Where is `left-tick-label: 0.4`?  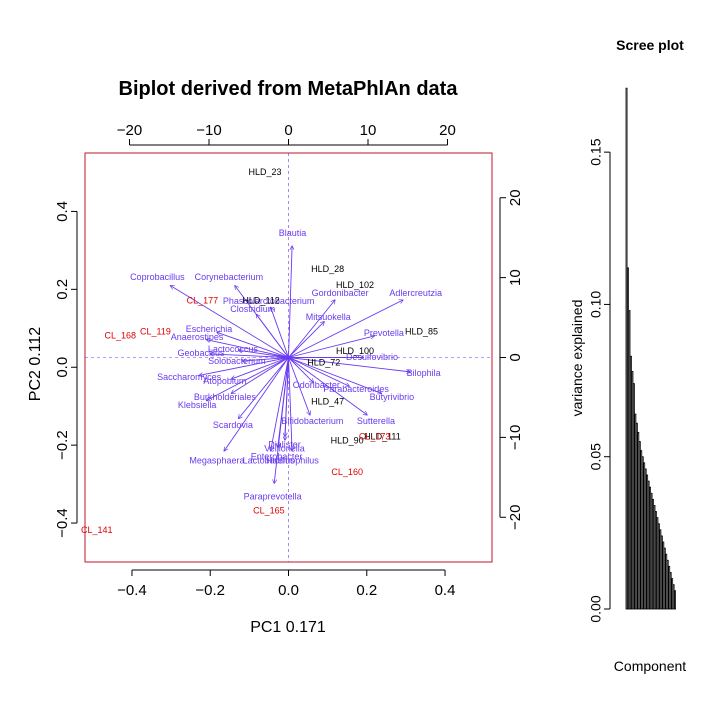
left-tick-label: 0.4 is located at coordinates (62, 211).